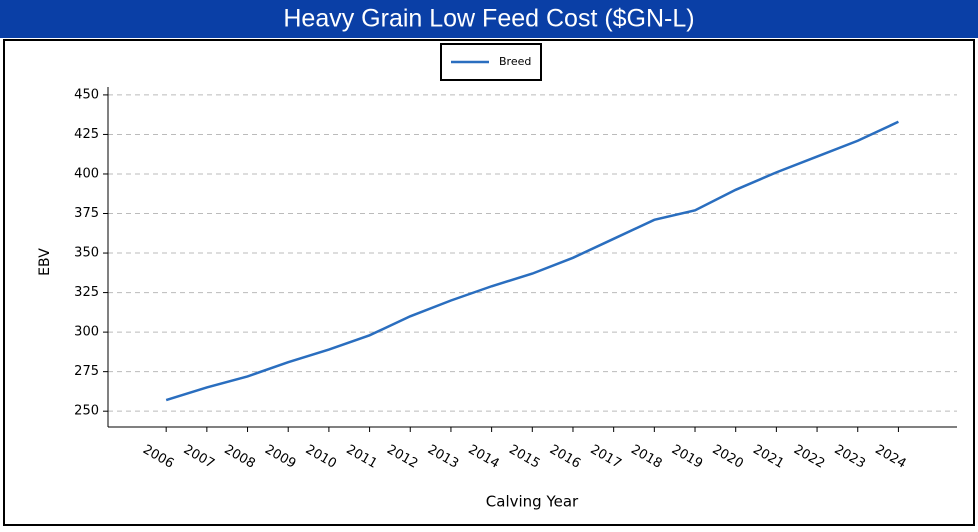  Describe the element at coordinates (86, 292) in the screenshot. I see `y-tick-label: 325` at that location.